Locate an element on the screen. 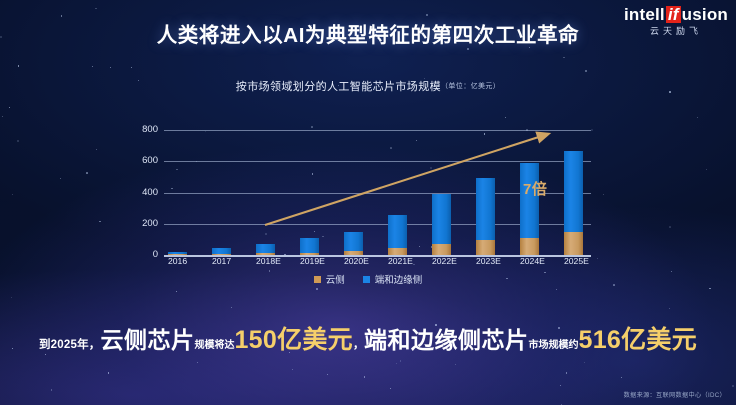 Image resolution: width=736 pixels, height=405 pixels. y-axis-tick: 0 is located at coordinates (155, 254).